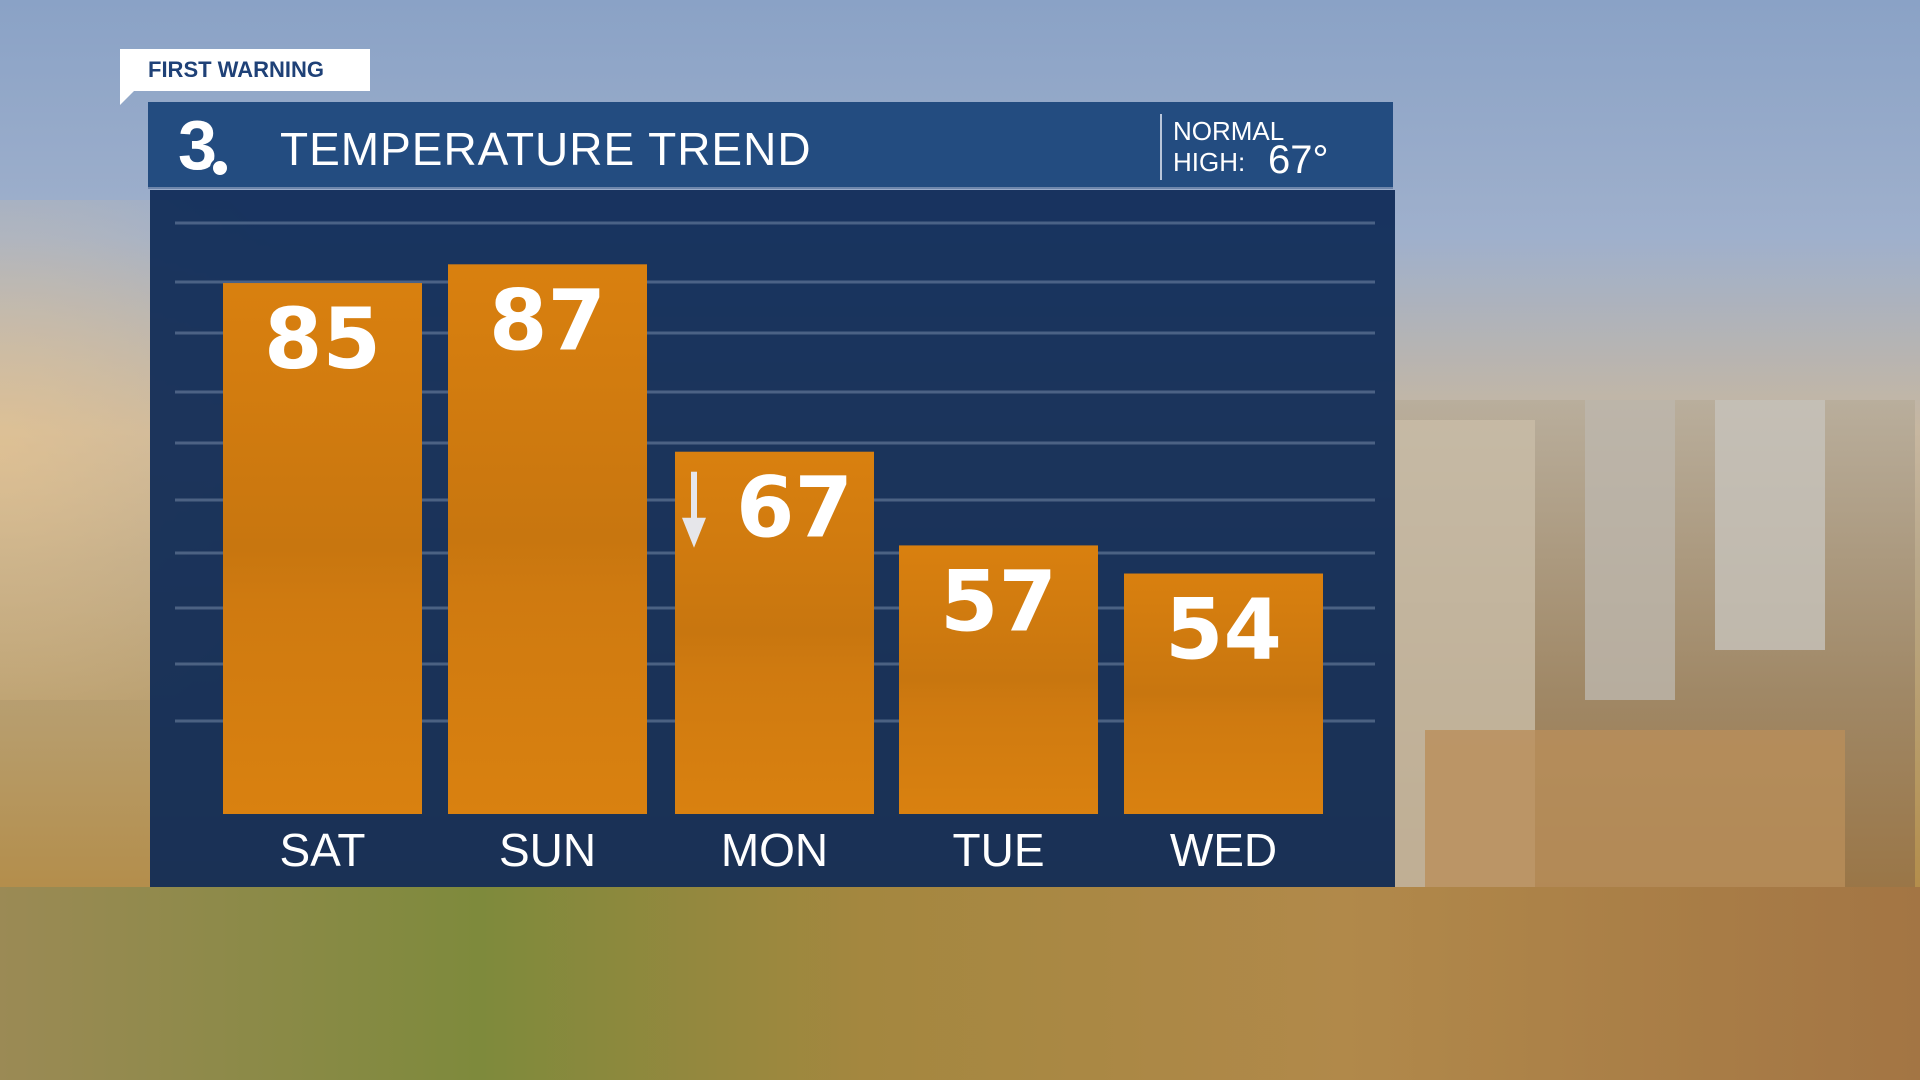  What do you see at coordinates (1298, 160) in the screenshot?
I see `normal-high-value: 67°` at bounding box center [1298, 160].